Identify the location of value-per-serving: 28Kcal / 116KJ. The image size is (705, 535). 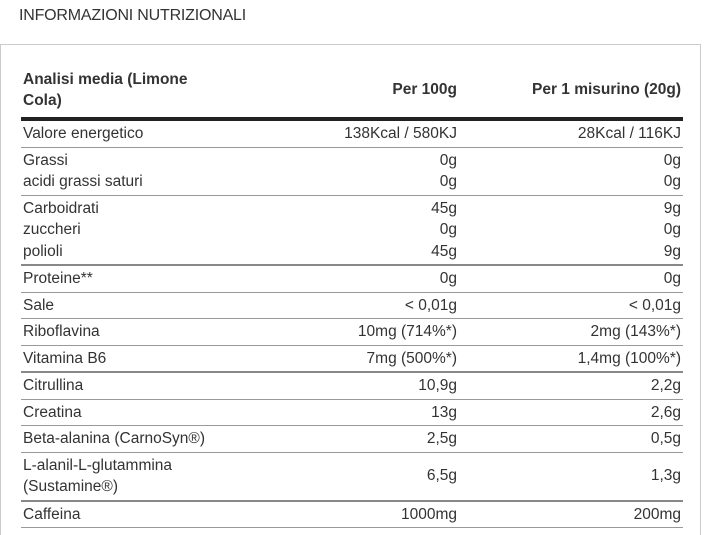
(629, 133).